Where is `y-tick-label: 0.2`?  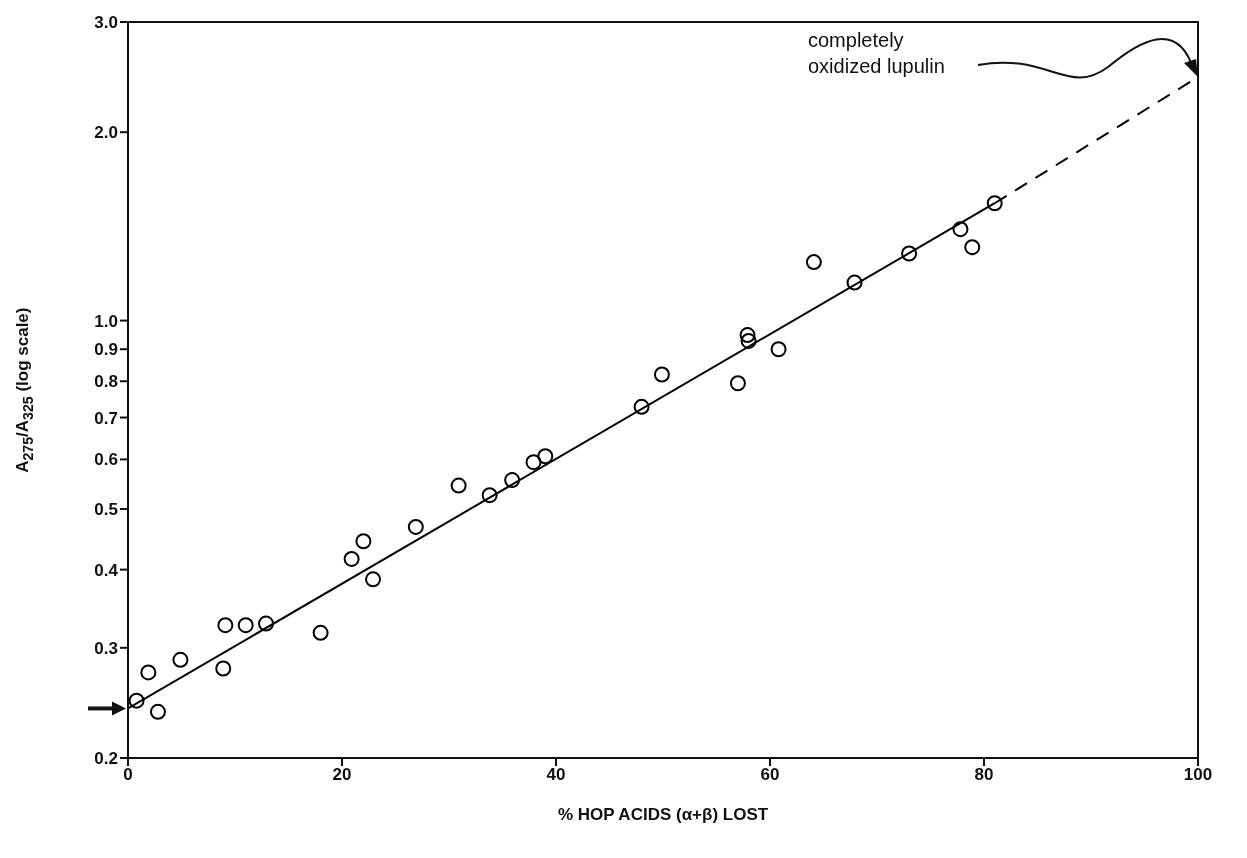
y-tick-label: 0.2 is located at coordinates (106, 759).